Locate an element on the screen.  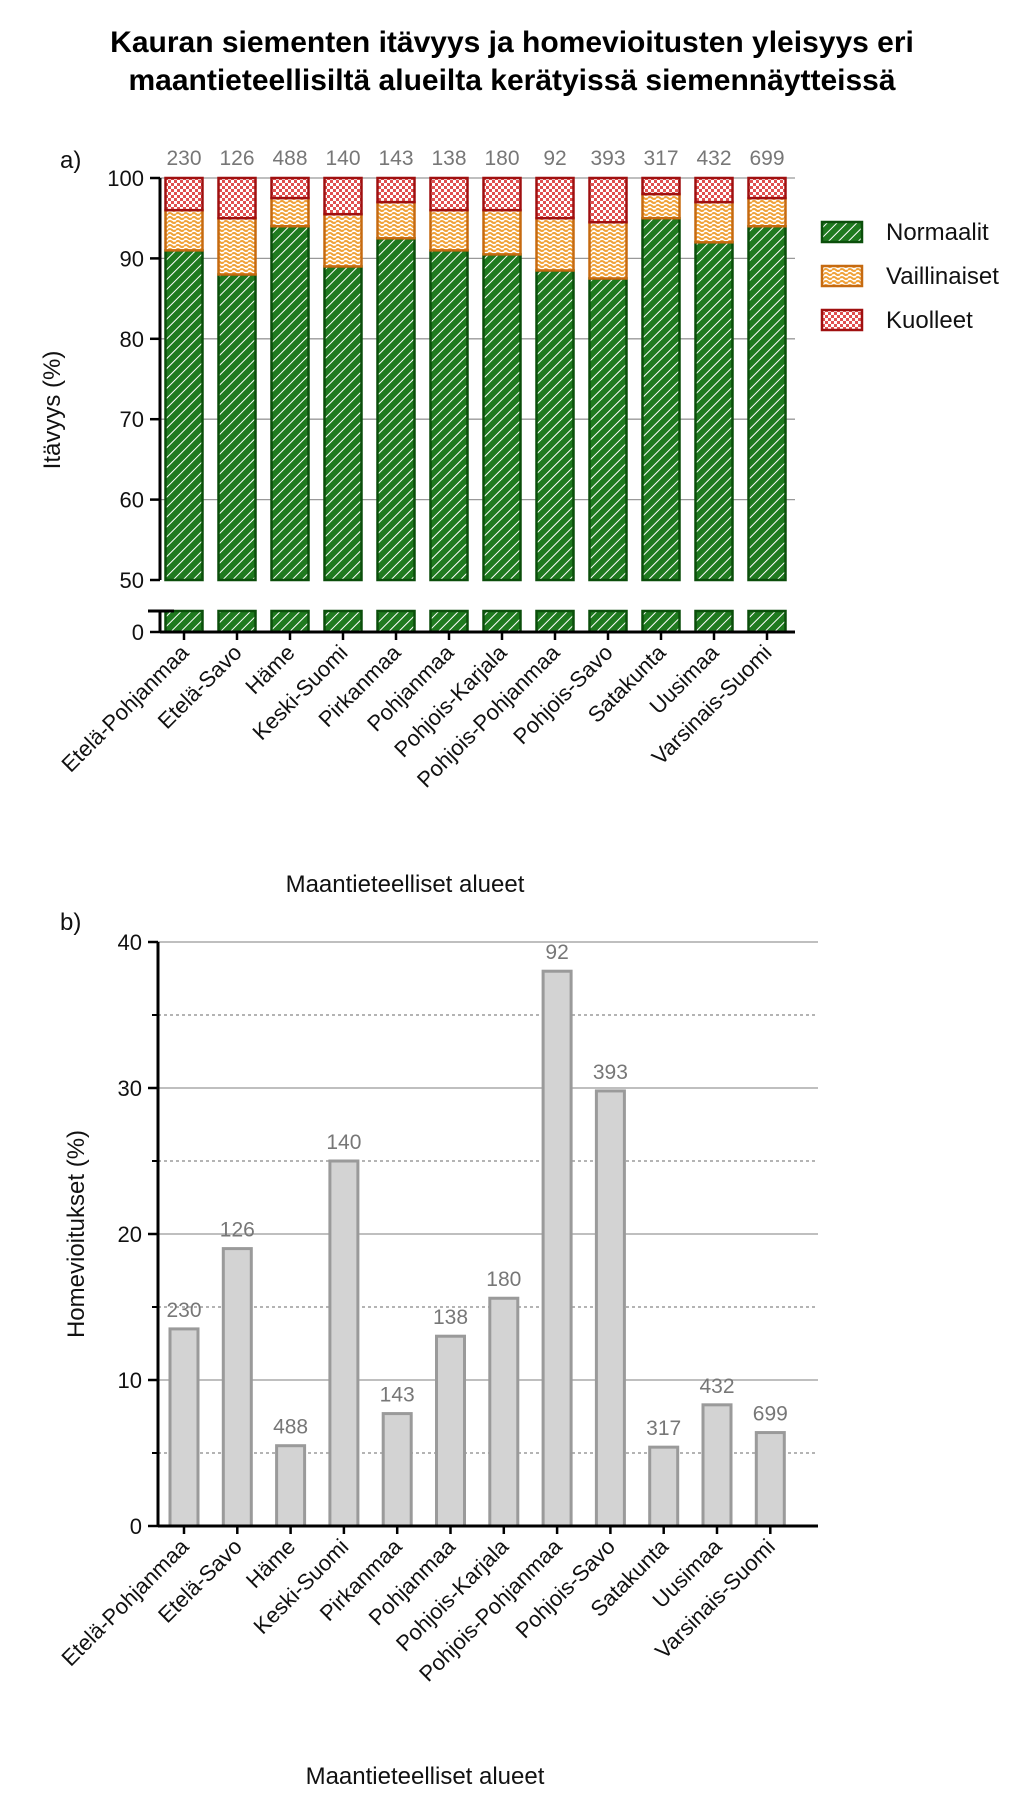
panel-a-ytick-label: 80 is located at coordinates (132, 339).